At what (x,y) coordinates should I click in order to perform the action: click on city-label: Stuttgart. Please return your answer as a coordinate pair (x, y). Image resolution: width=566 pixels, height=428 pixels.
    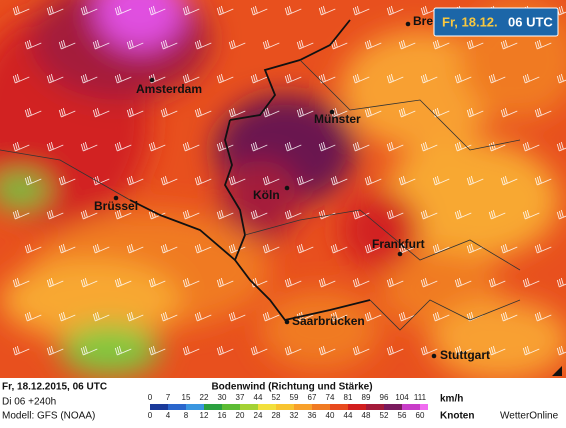
    Looking at the image, I should click on (465, 355).